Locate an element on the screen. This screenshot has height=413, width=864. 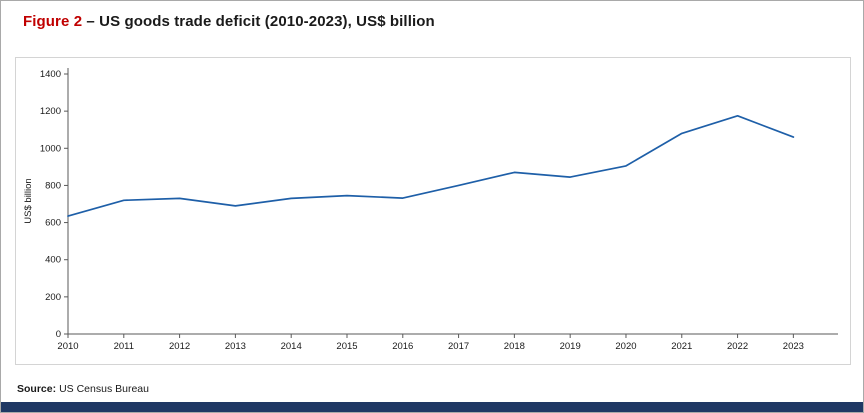
y-tick-label: 400 is located at coordinates (53, 260).